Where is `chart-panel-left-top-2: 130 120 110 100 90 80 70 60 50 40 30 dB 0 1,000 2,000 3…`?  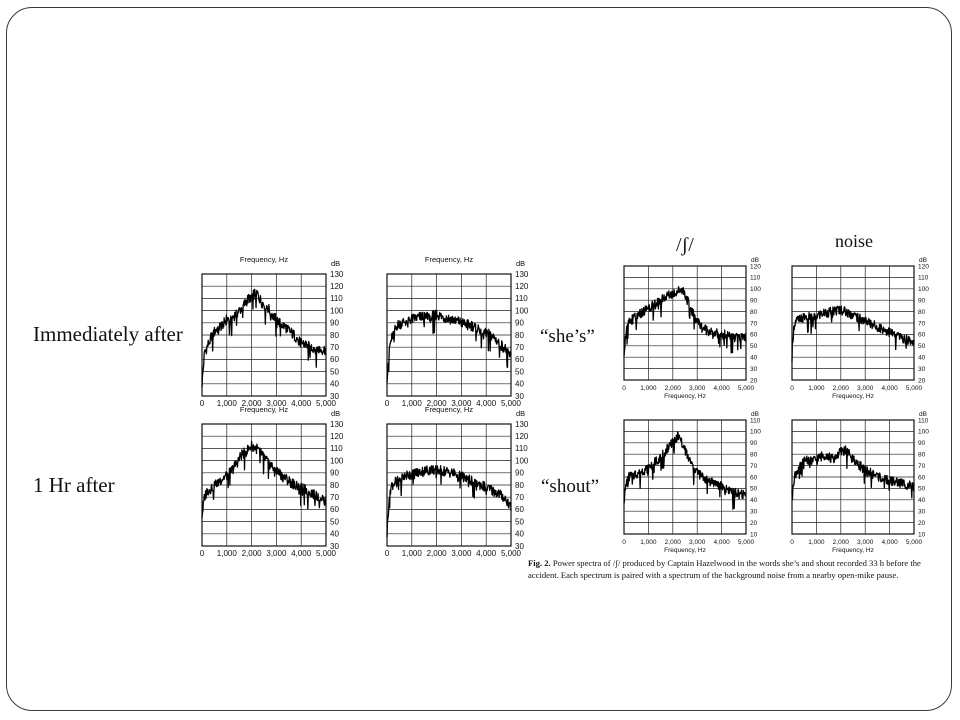
chart-panel-left-top-2: 130 120 110 100 90 80 70 60 50 40 30 dB 0 1,000 2,000 3… is located at coordinates (457, 331).